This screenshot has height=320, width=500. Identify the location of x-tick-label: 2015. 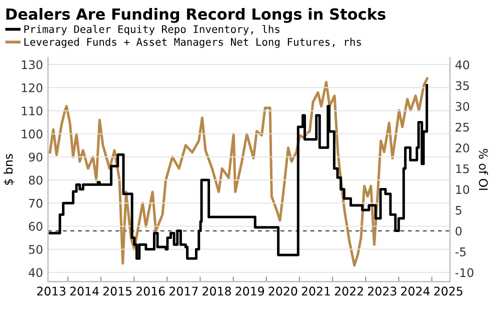
(117, 291).